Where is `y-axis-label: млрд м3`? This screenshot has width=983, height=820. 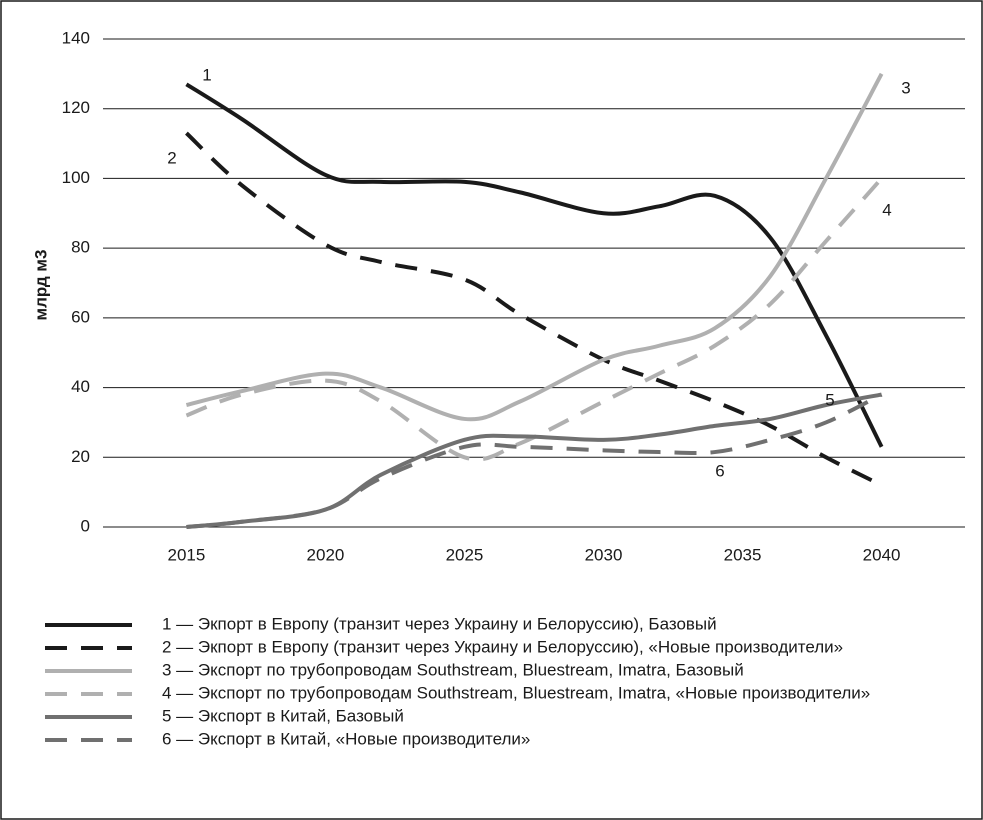 y-axis-label: млрд м3 is located at coordinates (40, 285).